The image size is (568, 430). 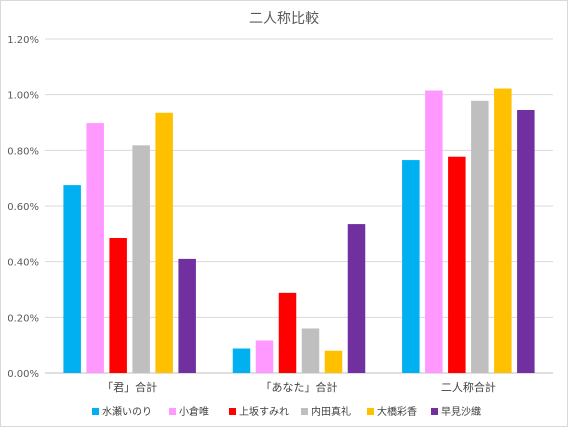 I want to click on chart-title: 二人称比較, so click(x=284, y=19).